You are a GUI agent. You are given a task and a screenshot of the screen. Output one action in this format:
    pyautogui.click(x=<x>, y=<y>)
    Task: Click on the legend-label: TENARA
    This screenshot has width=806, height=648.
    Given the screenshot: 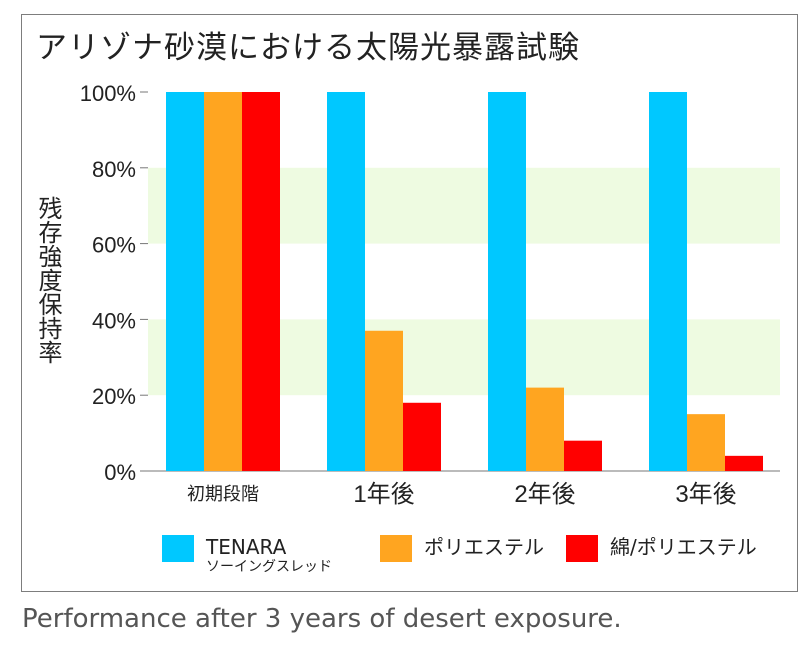 What is the action you would take?
    pyautogui.click(x=246, y=547)
    